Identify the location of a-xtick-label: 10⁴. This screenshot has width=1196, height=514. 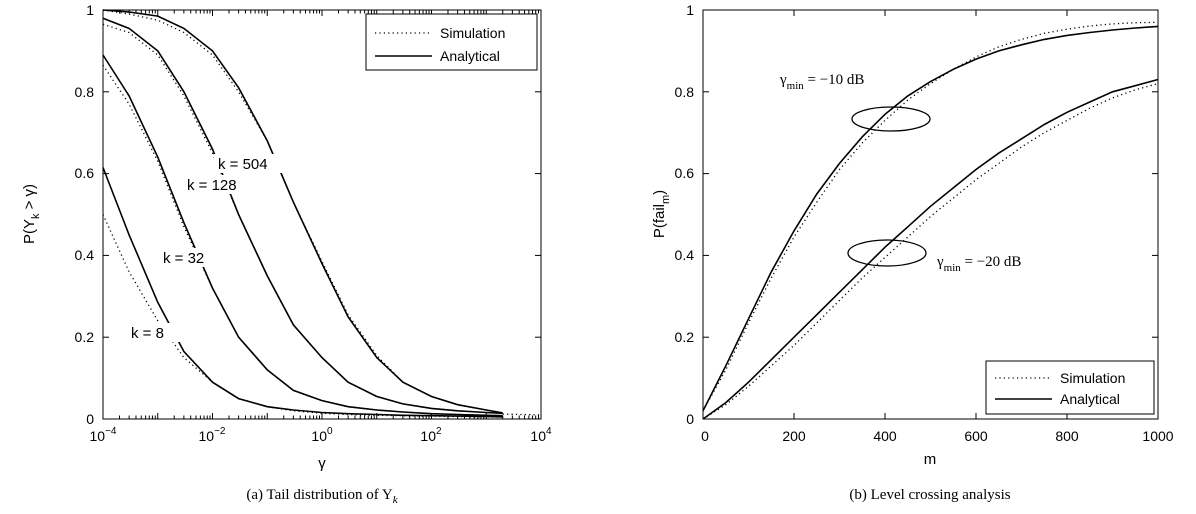
(541, 435).